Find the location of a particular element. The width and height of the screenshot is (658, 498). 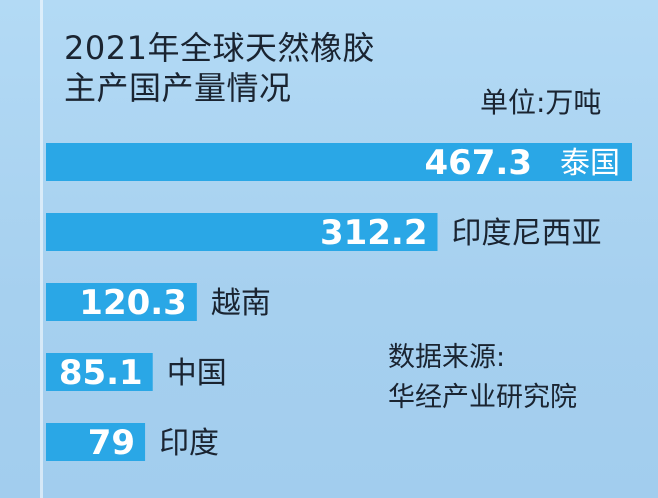

category-label-3: 越南 is located at coordinates (241, 303).